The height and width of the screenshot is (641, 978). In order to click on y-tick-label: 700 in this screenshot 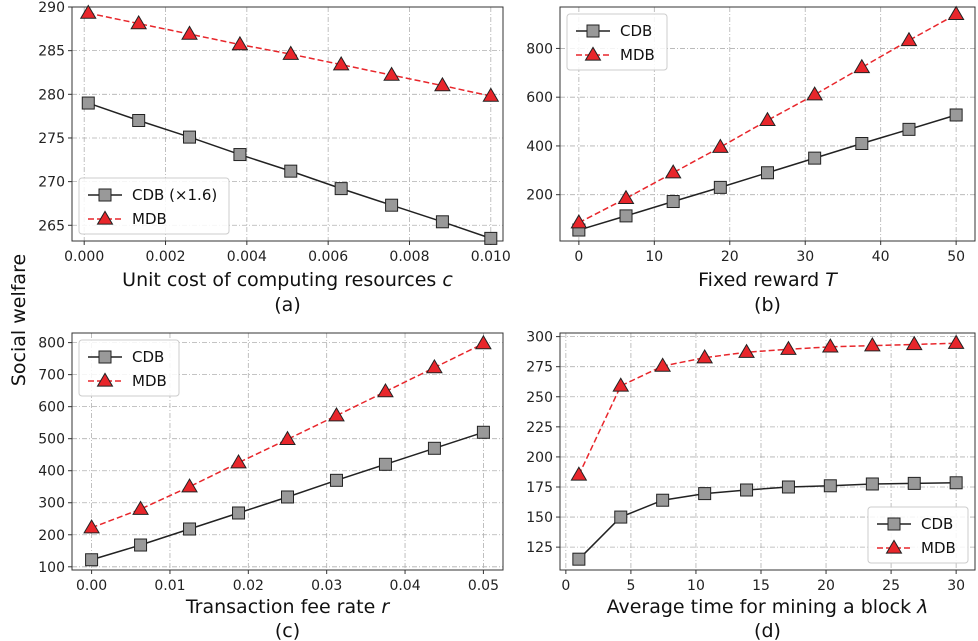, I will do `click(51, 376)`.